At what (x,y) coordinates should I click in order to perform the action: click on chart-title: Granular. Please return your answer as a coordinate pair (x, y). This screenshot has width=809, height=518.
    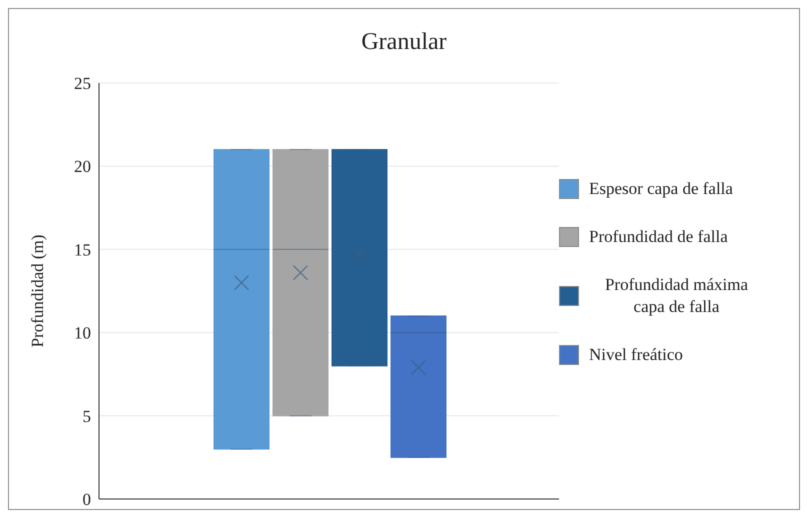
    Looking at the image, I should click on (404, 43).